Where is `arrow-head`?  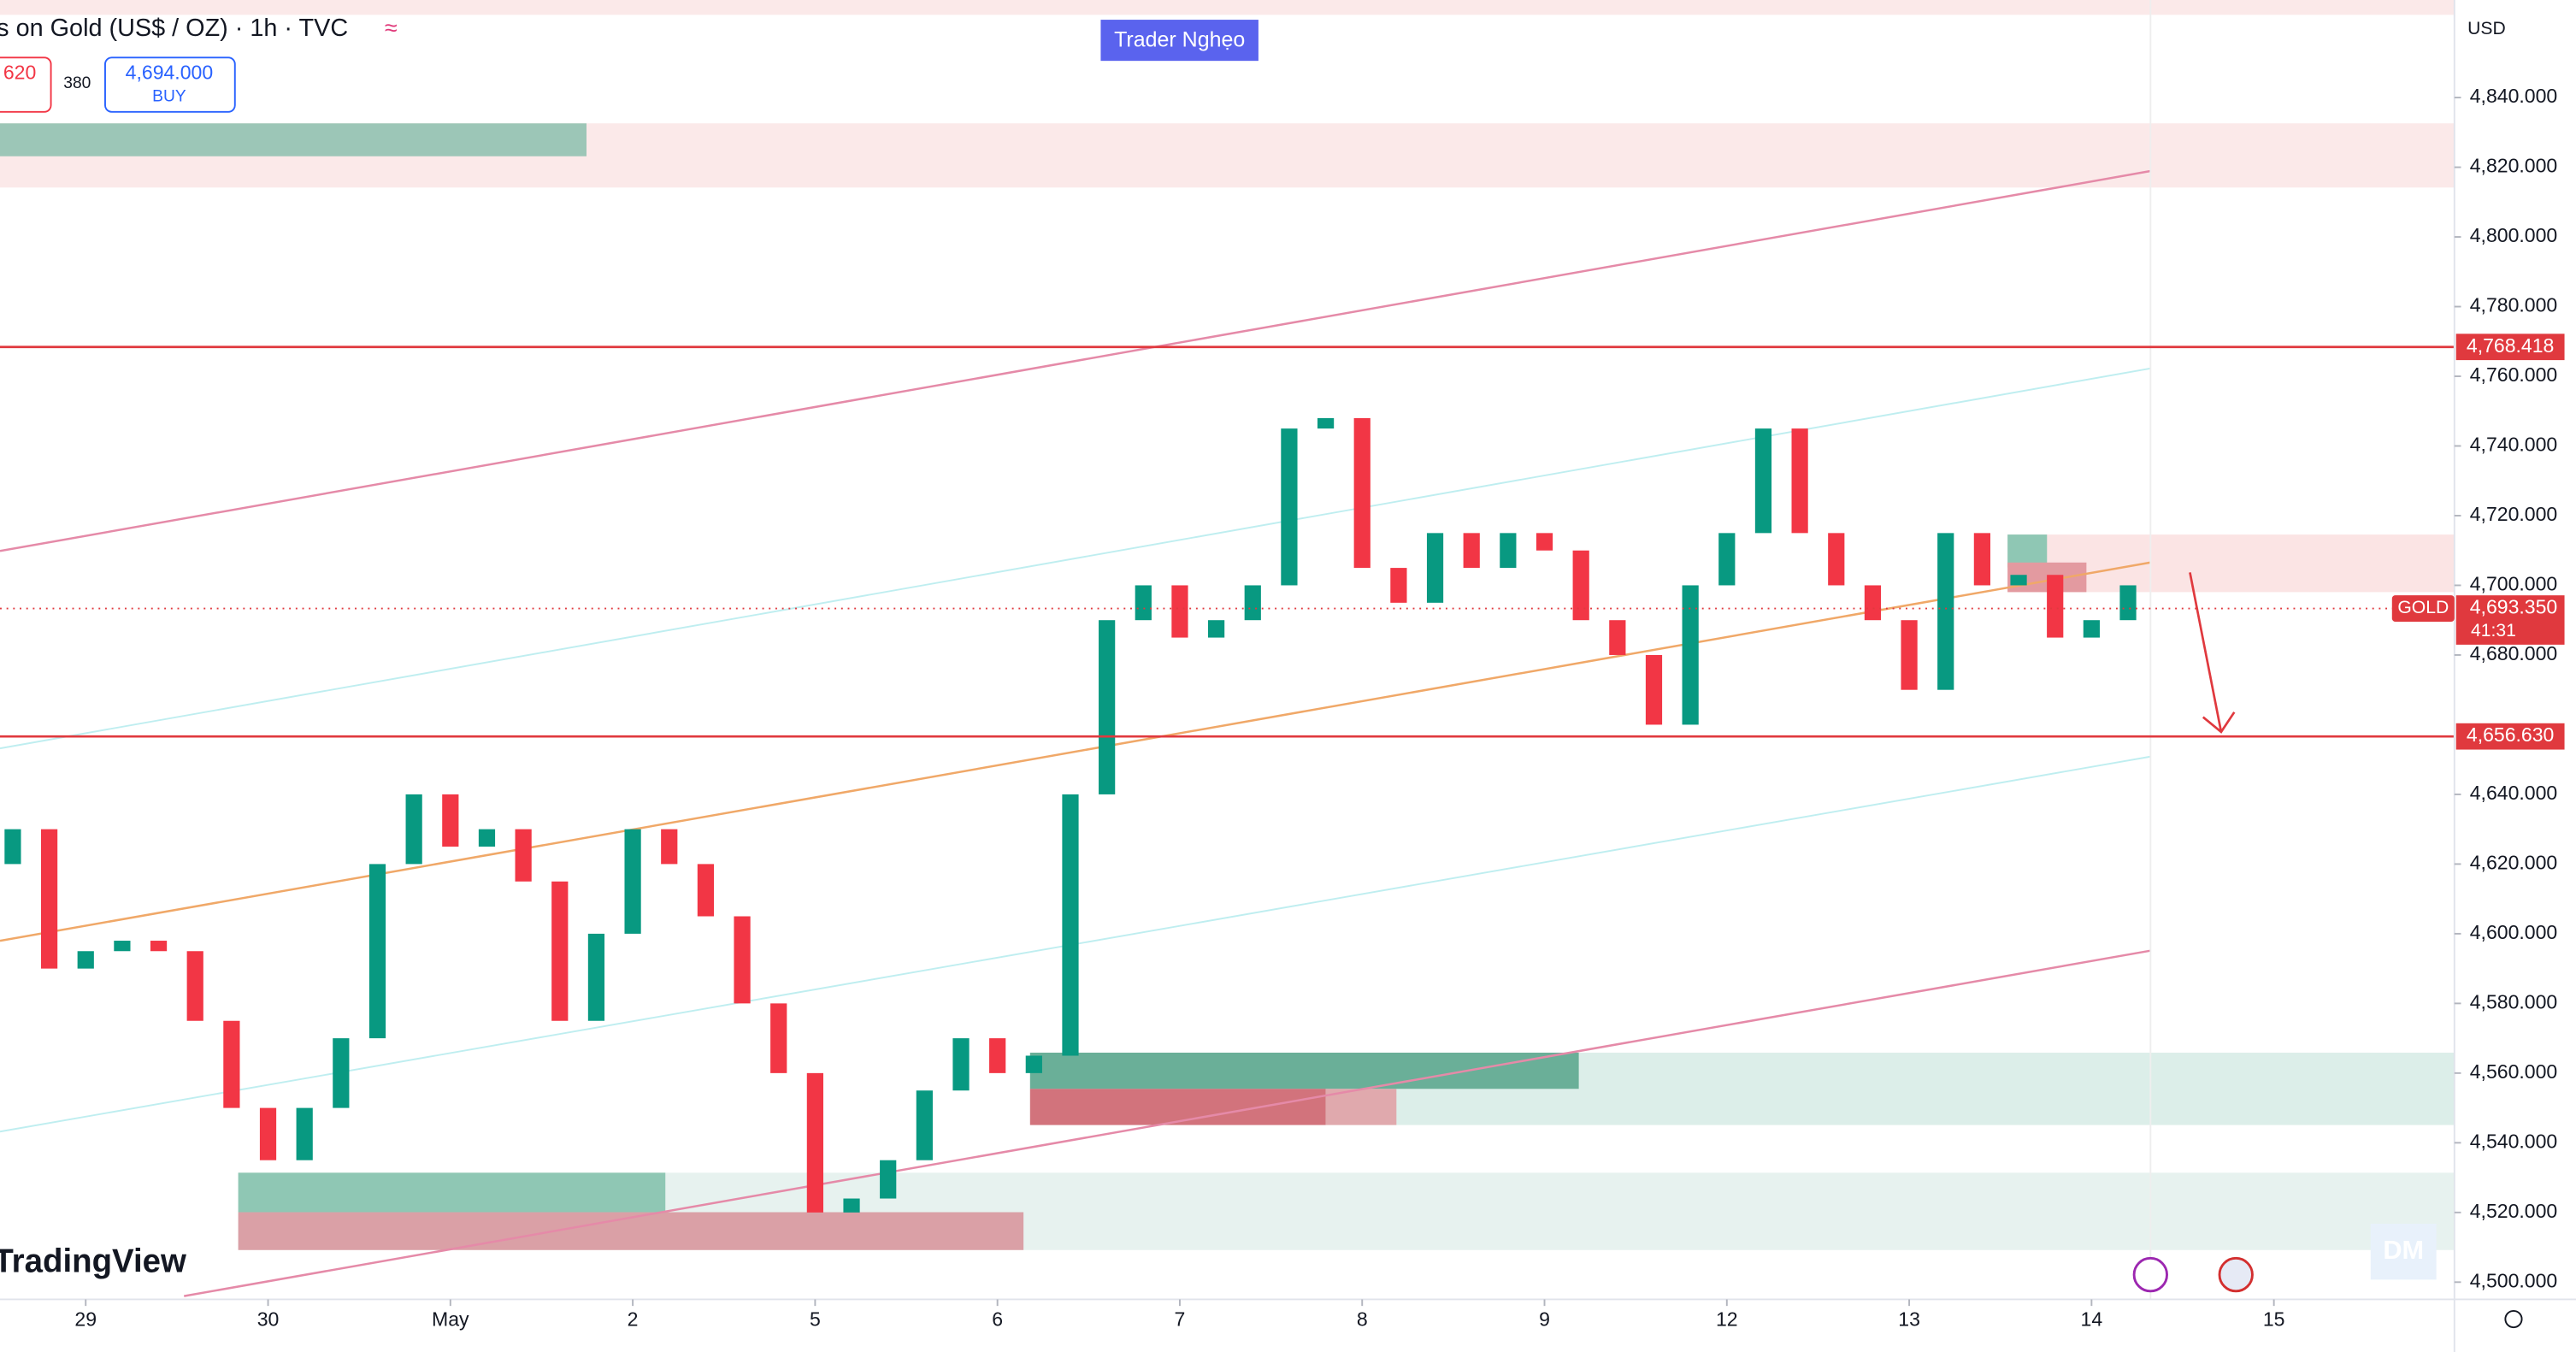 arrow-head is located at coordinates (2219, 722).